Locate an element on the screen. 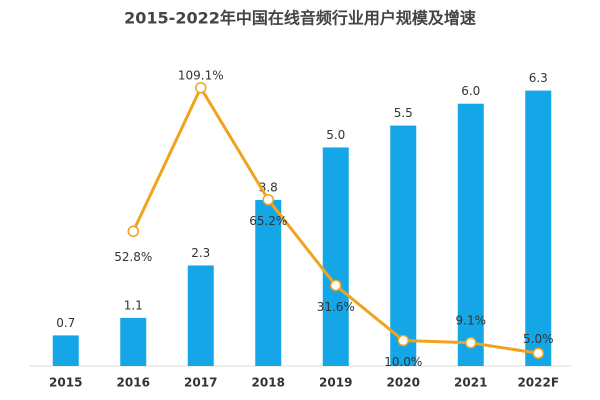  bar-value-label: 0.7 is located at coordinates (65, 323).